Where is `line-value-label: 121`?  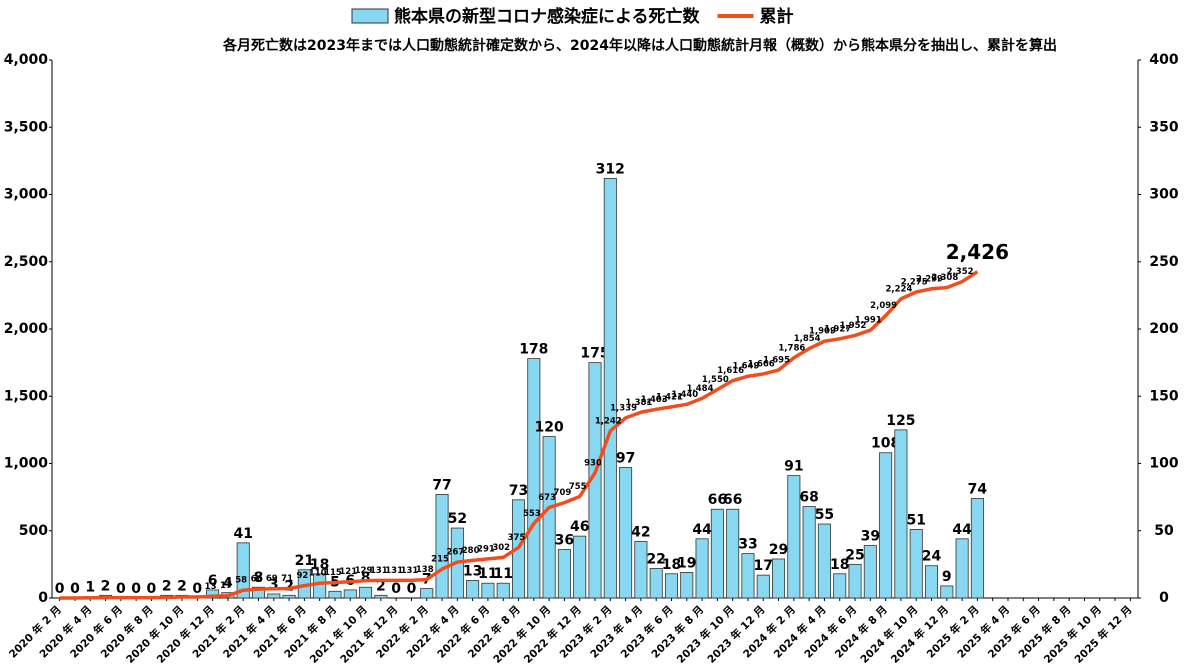
line-value-label: 121 is located at coordinates (348, 572).